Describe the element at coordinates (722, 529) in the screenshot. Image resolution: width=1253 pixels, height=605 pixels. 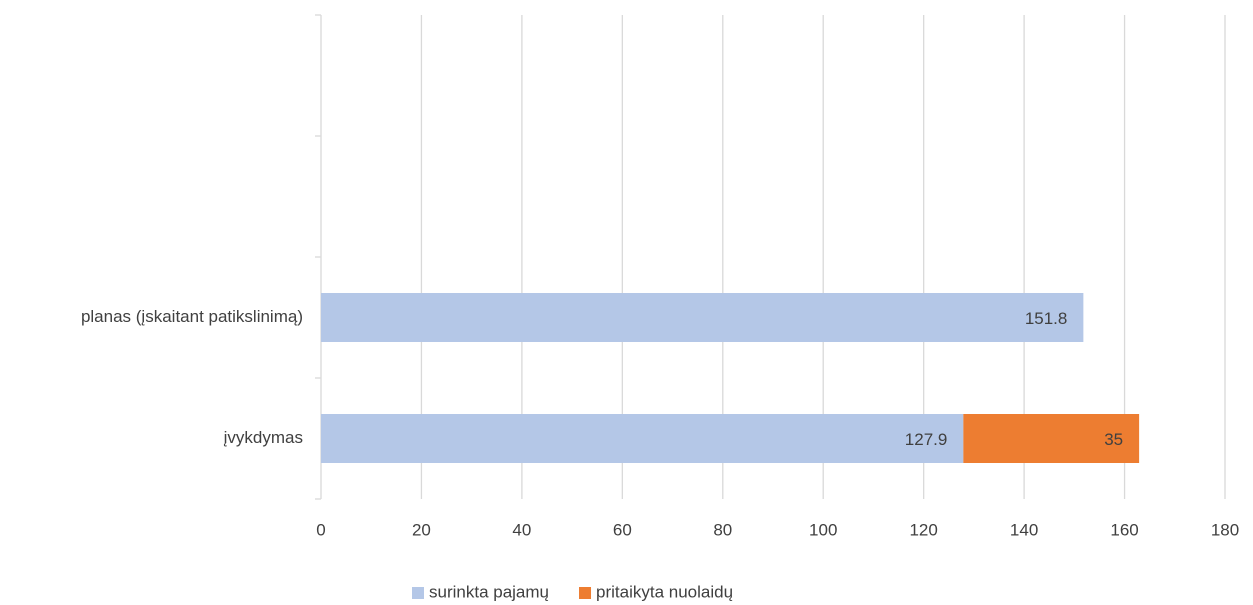
I see `x-tick-label: 80` at that location.